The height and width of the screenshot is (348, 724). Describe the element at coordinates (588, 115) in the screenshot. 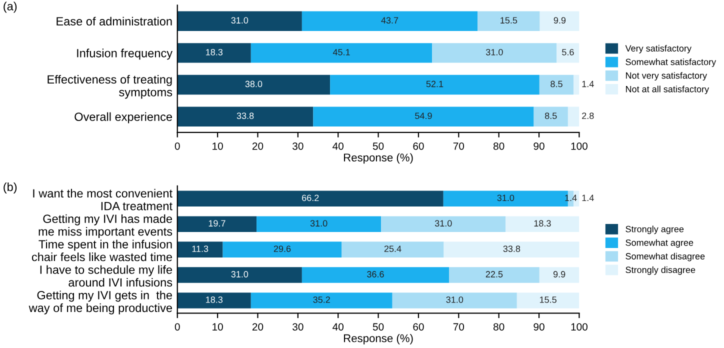

I see `data-label: 2.8` at that location.